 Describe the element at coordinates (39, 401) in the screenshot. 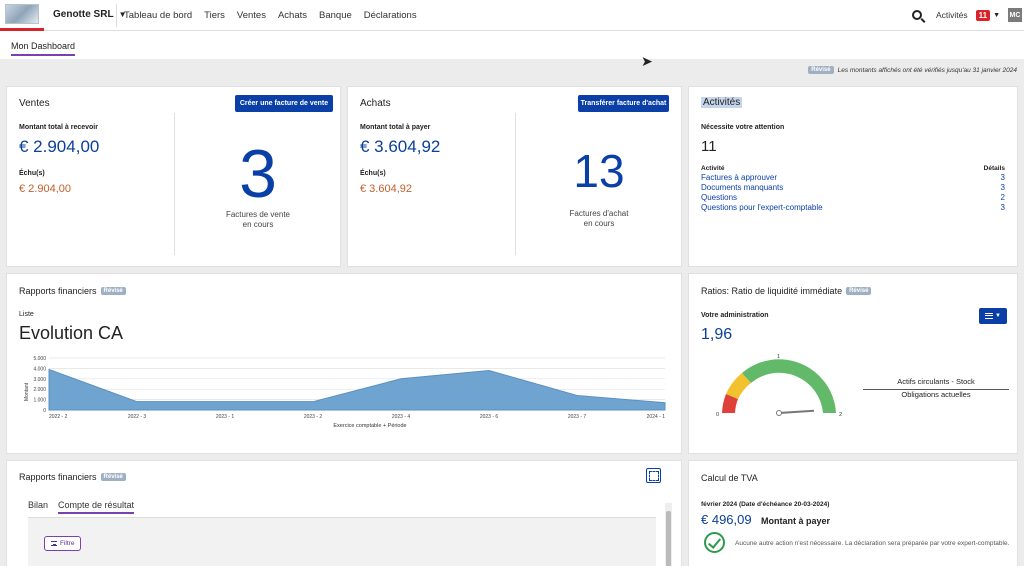

I see `chart-y-tick-label: 1.000` at that location.